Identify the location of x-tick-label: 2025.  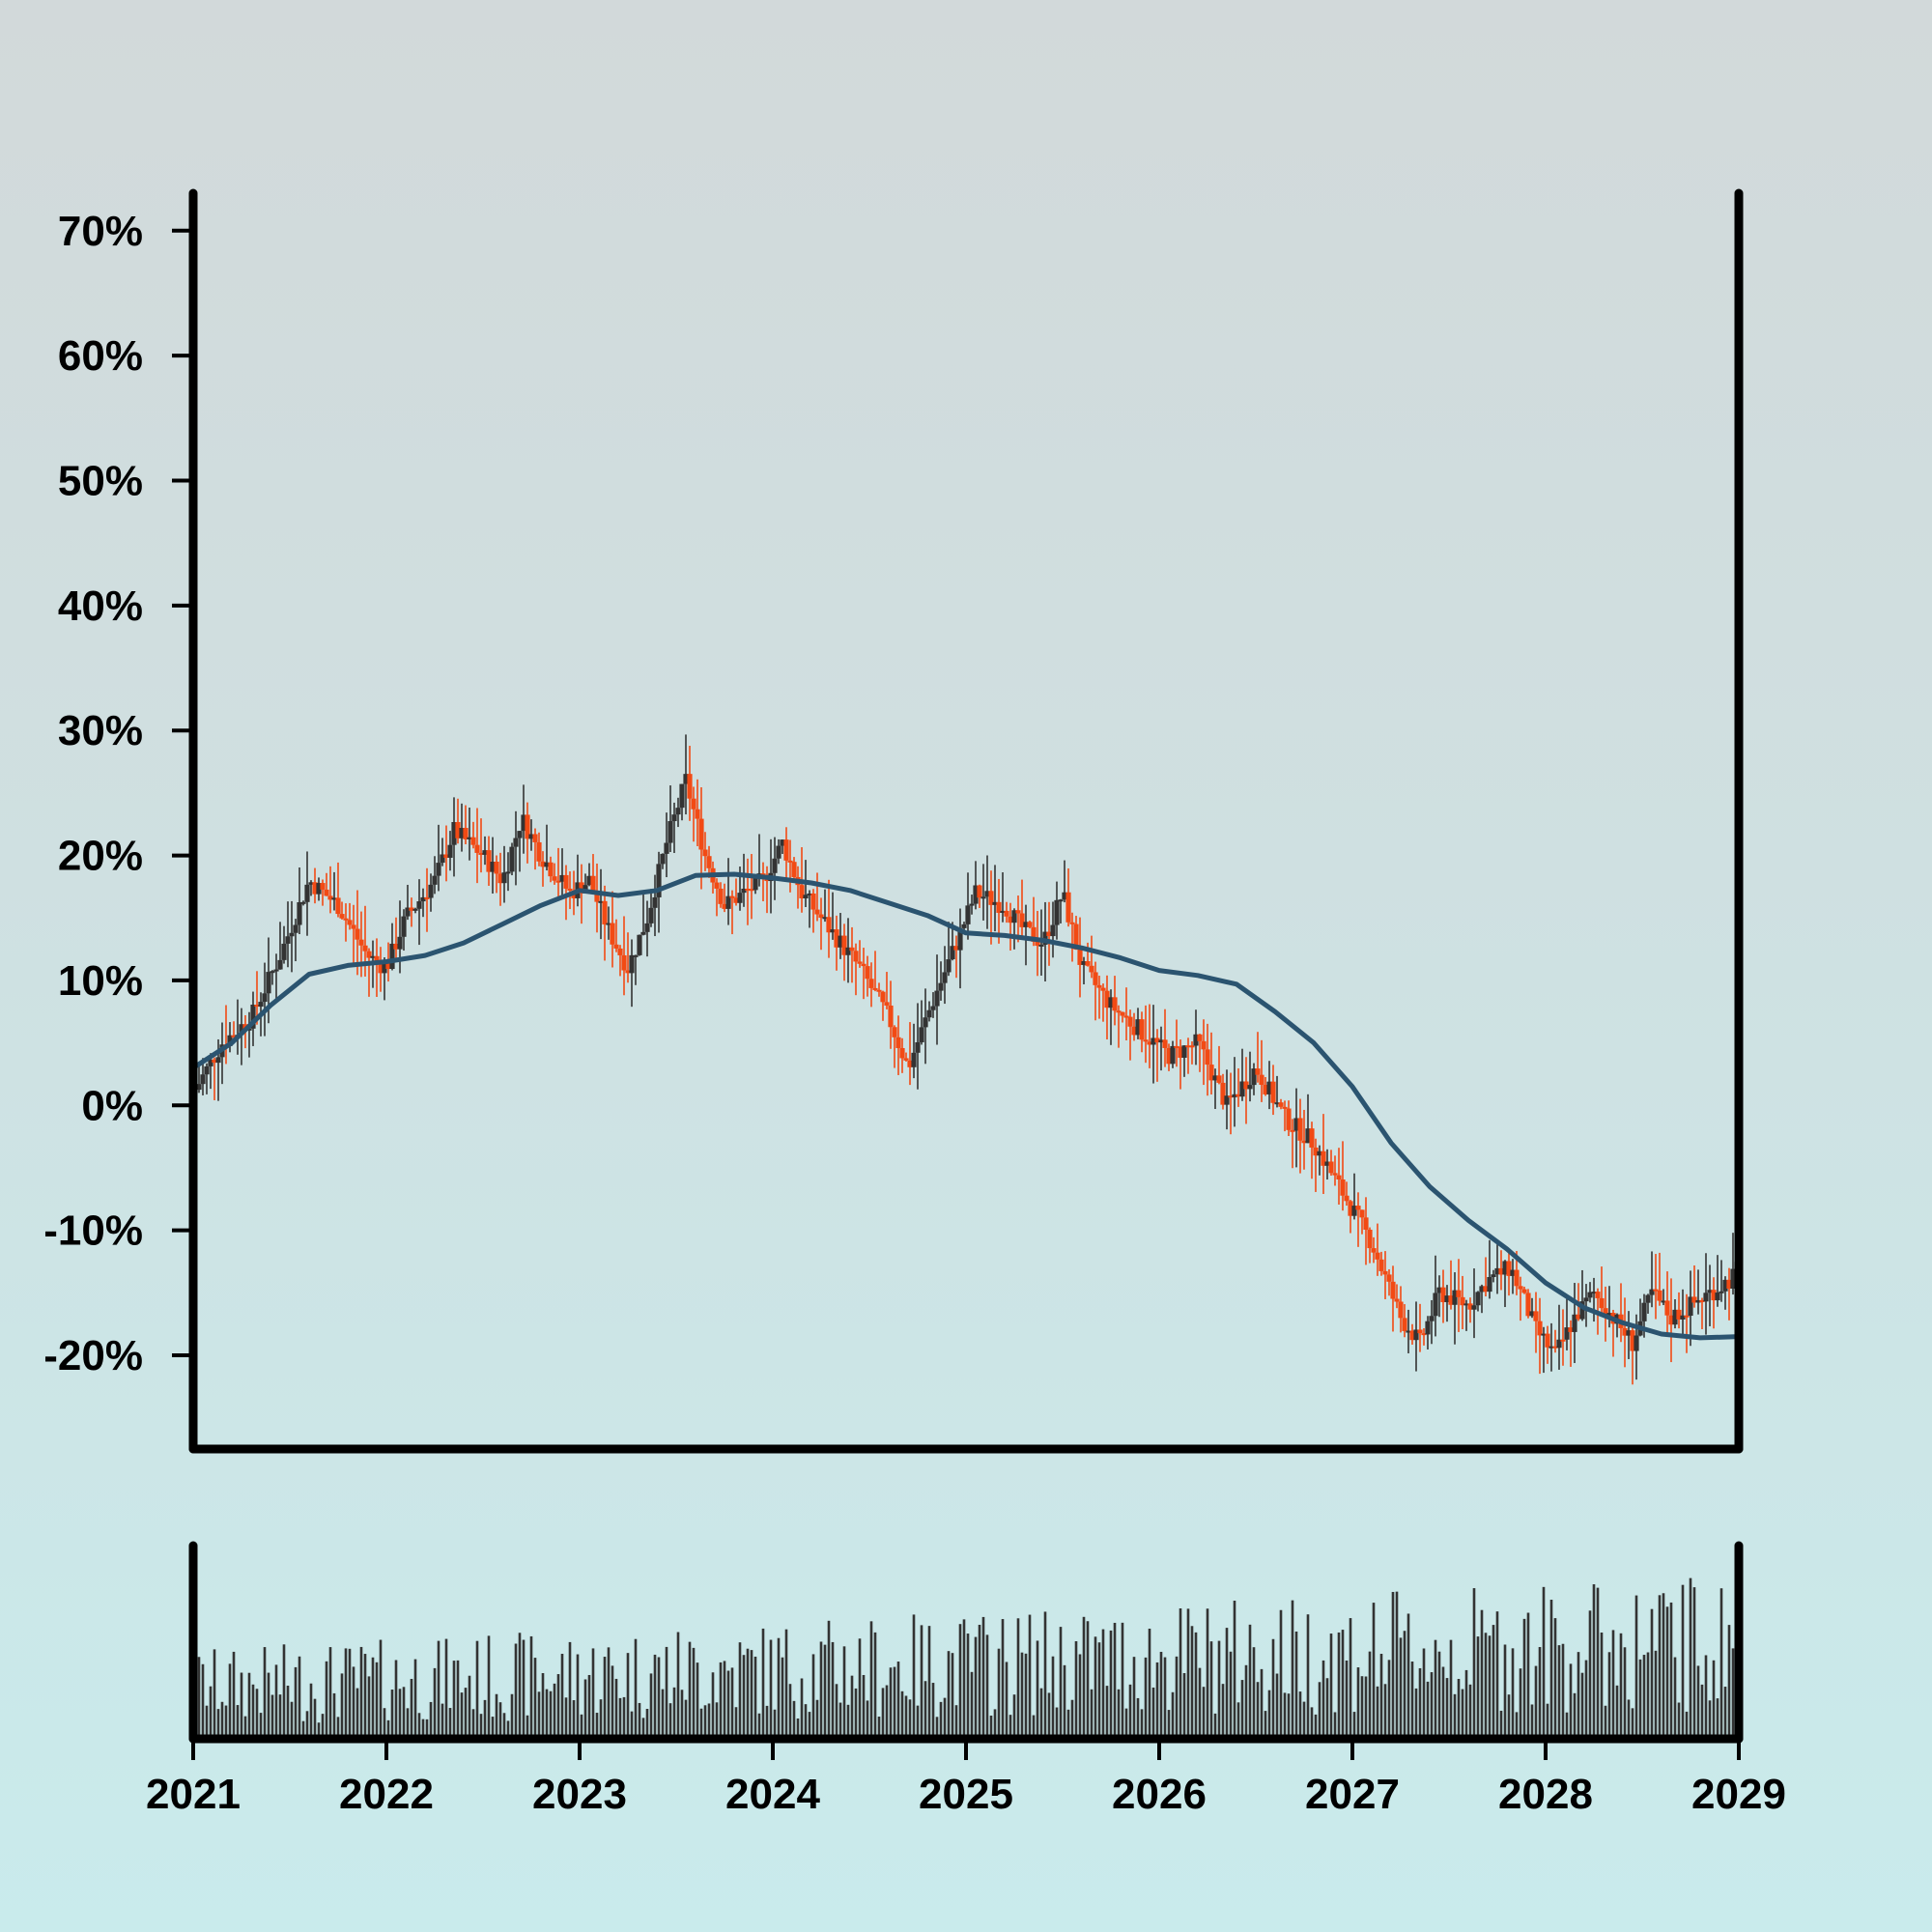
(966, 1794).